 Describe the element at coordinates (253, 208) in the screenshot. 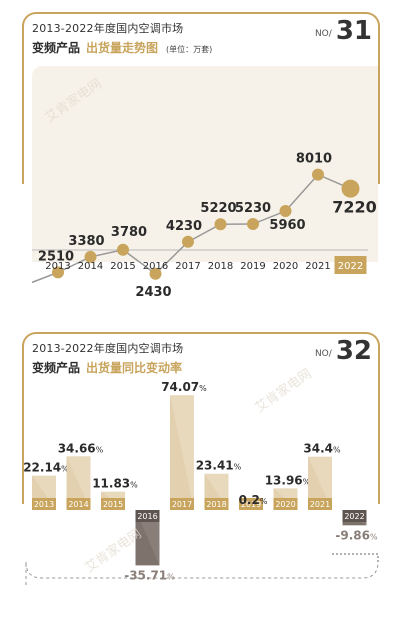

I see `data-label: 5230` at that location.